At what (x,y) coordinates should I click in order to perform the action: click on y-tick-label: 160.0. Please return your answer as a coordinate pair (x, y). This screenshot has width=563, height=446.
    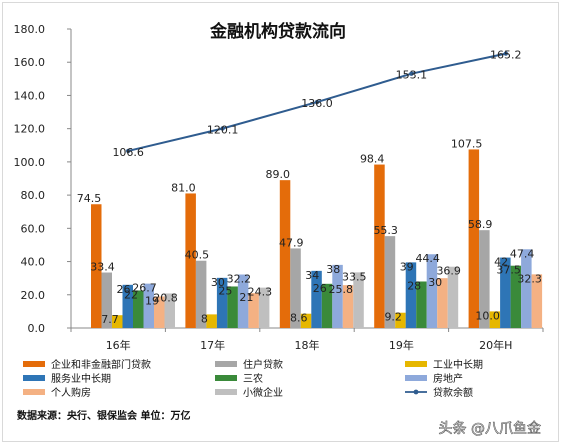
    Looking at the image, I should click on (30, 62).